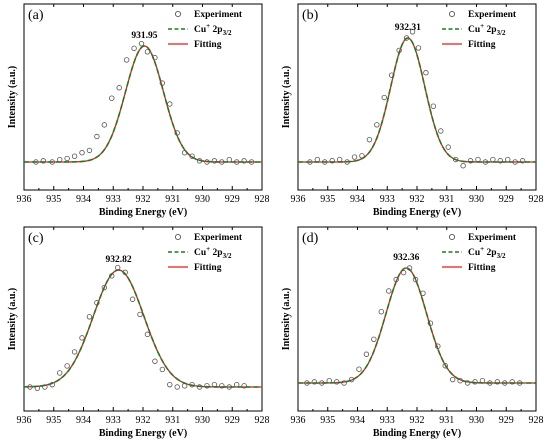  Describe the element at coordinates (36, 15) in the screenshot. I see `panel-label: (a)` at that location.